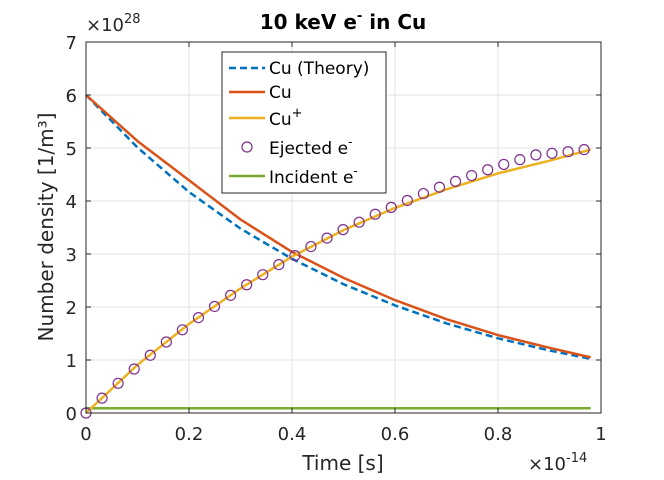  I want to click on y-tick-label: 6, so click(71, 96).